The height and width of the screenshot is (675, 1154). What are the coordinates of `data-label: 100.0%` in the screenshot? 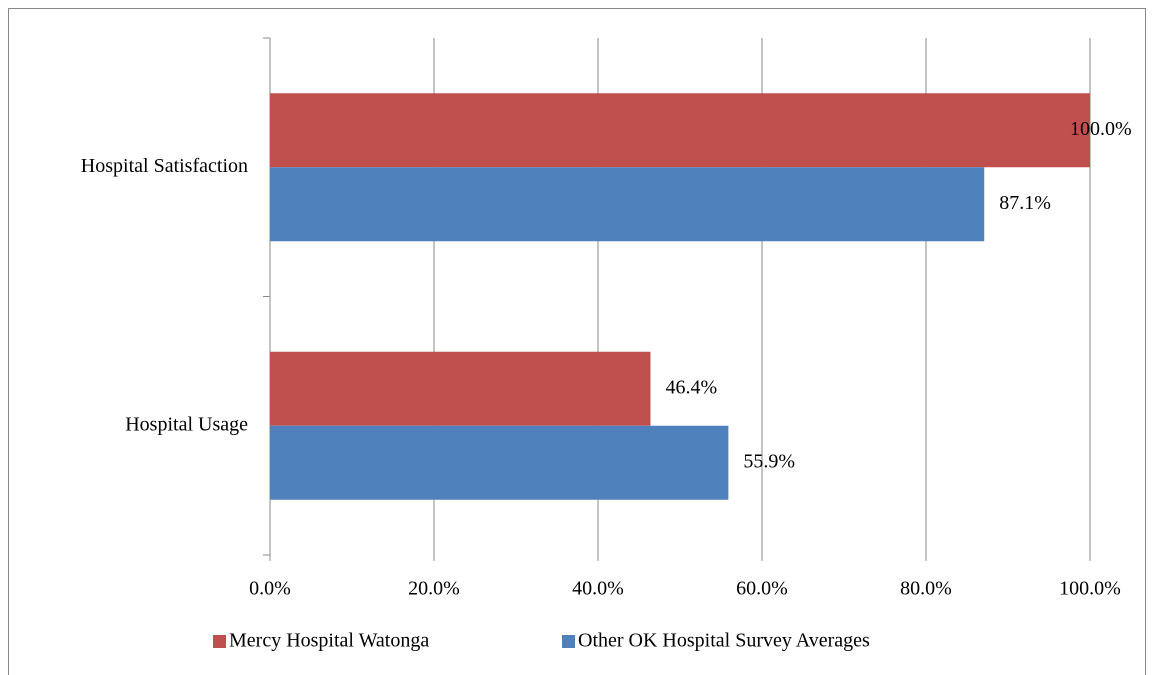 It's located at (1101, 129).